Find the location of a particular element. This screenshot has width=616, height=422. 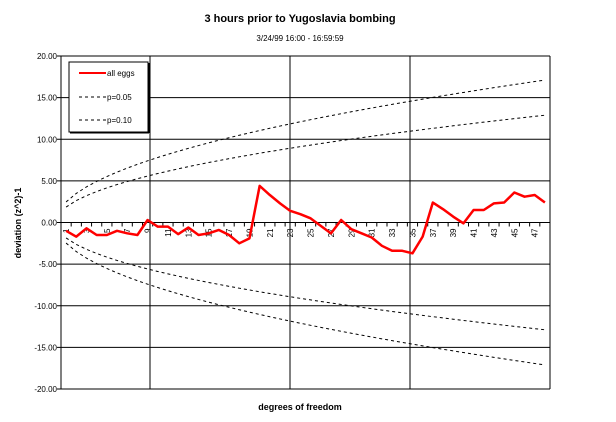

legend-label-all-eggs: all eggs is located at coordinates (121, 73).